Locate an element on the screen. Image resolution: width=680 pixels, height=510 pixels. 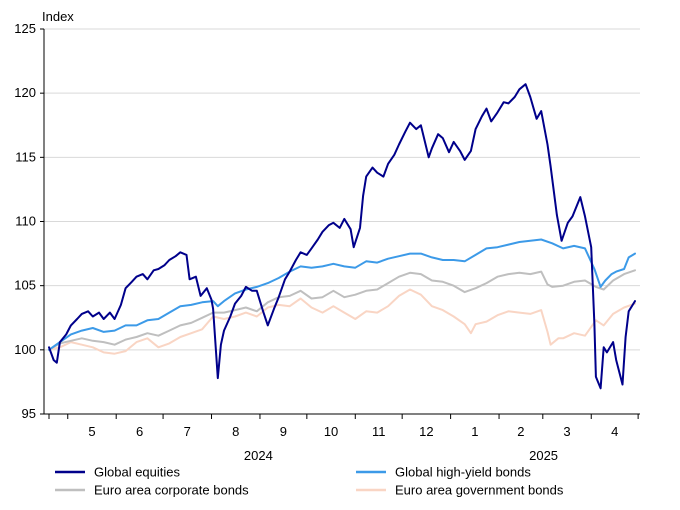
x-tick-label: 3 is located at coordinates (566, 431).